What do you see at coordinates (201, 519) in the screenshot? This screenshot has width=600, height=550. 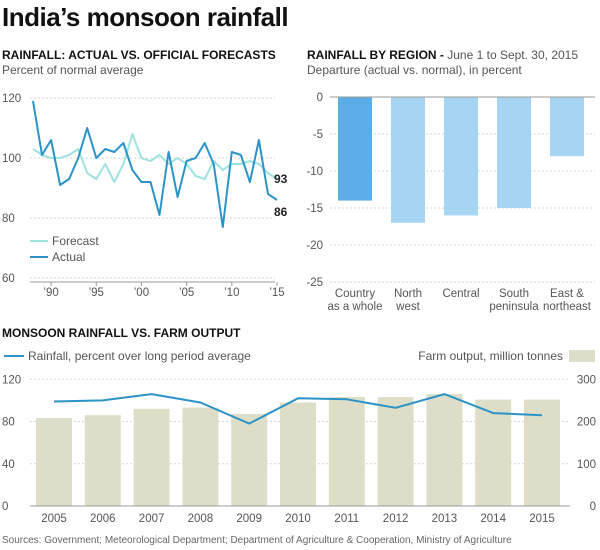 I see `x-tick-label: 2008` at bounding box center [201, 519].